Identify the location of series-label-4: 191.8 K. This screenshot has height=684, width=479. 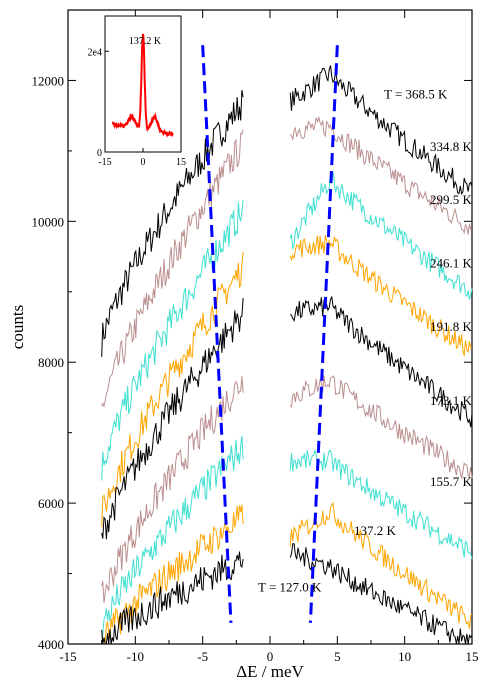
(451, 326).